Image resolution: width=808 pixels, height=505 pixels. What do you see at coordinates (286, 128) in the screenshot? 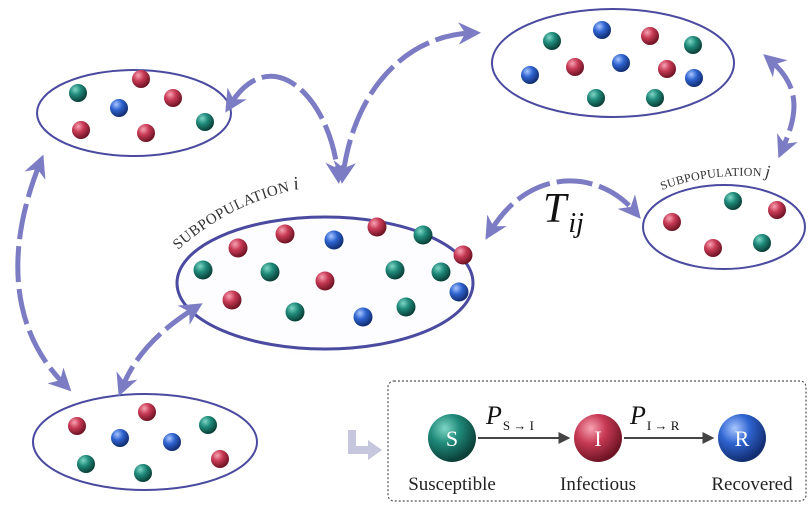
I see `flow-arrow-topleft-to-i` at bounding box center [286, 128].